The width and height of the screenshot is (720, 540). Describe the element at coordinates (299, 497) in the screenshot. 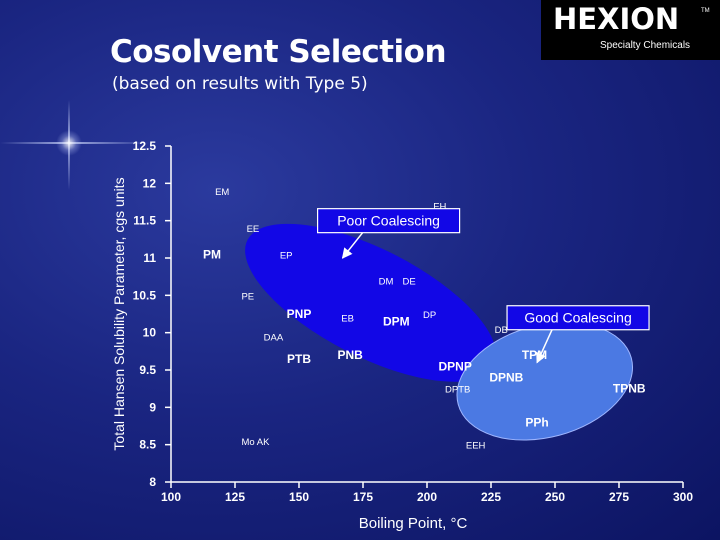

I see `x-tick-label: 150` at that location.